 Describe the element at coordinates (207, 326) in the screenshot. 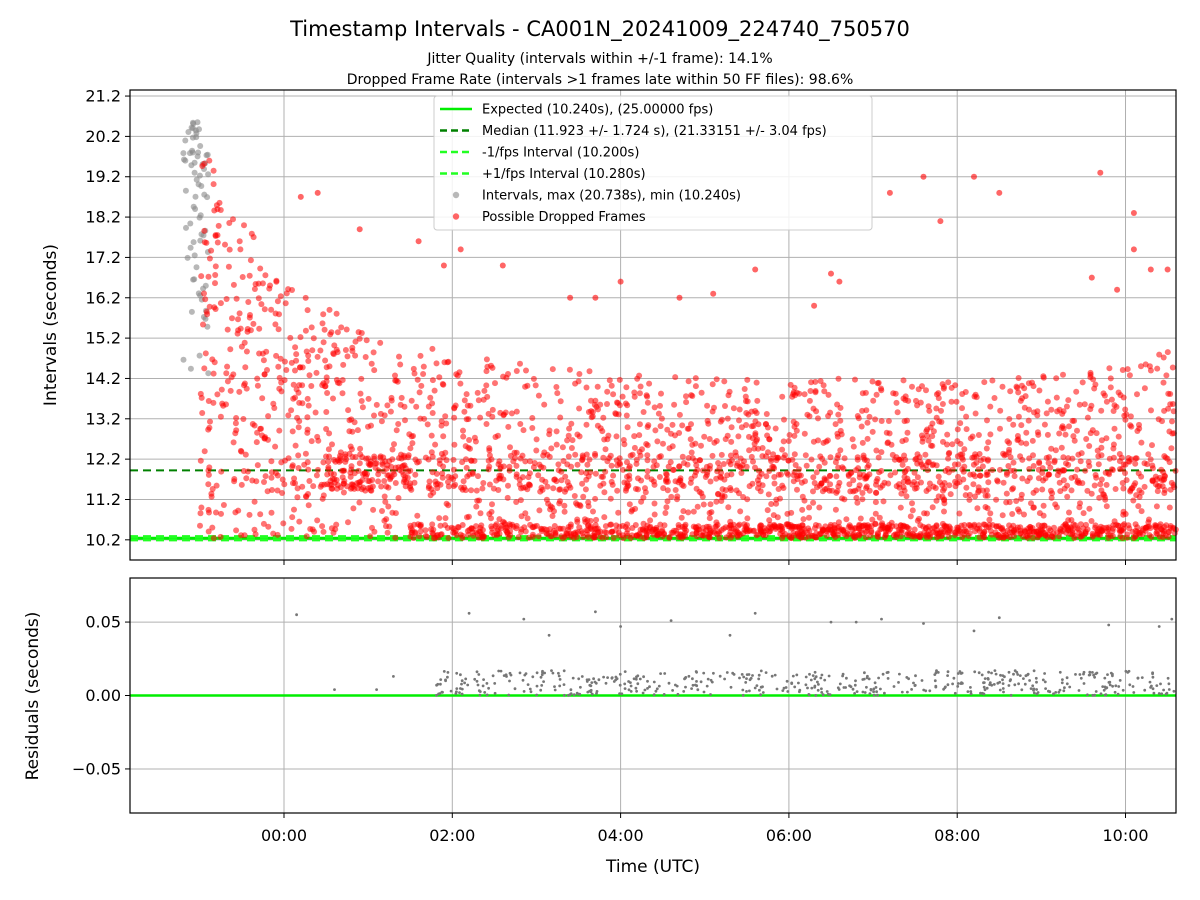

I see `interval-point` at that location.